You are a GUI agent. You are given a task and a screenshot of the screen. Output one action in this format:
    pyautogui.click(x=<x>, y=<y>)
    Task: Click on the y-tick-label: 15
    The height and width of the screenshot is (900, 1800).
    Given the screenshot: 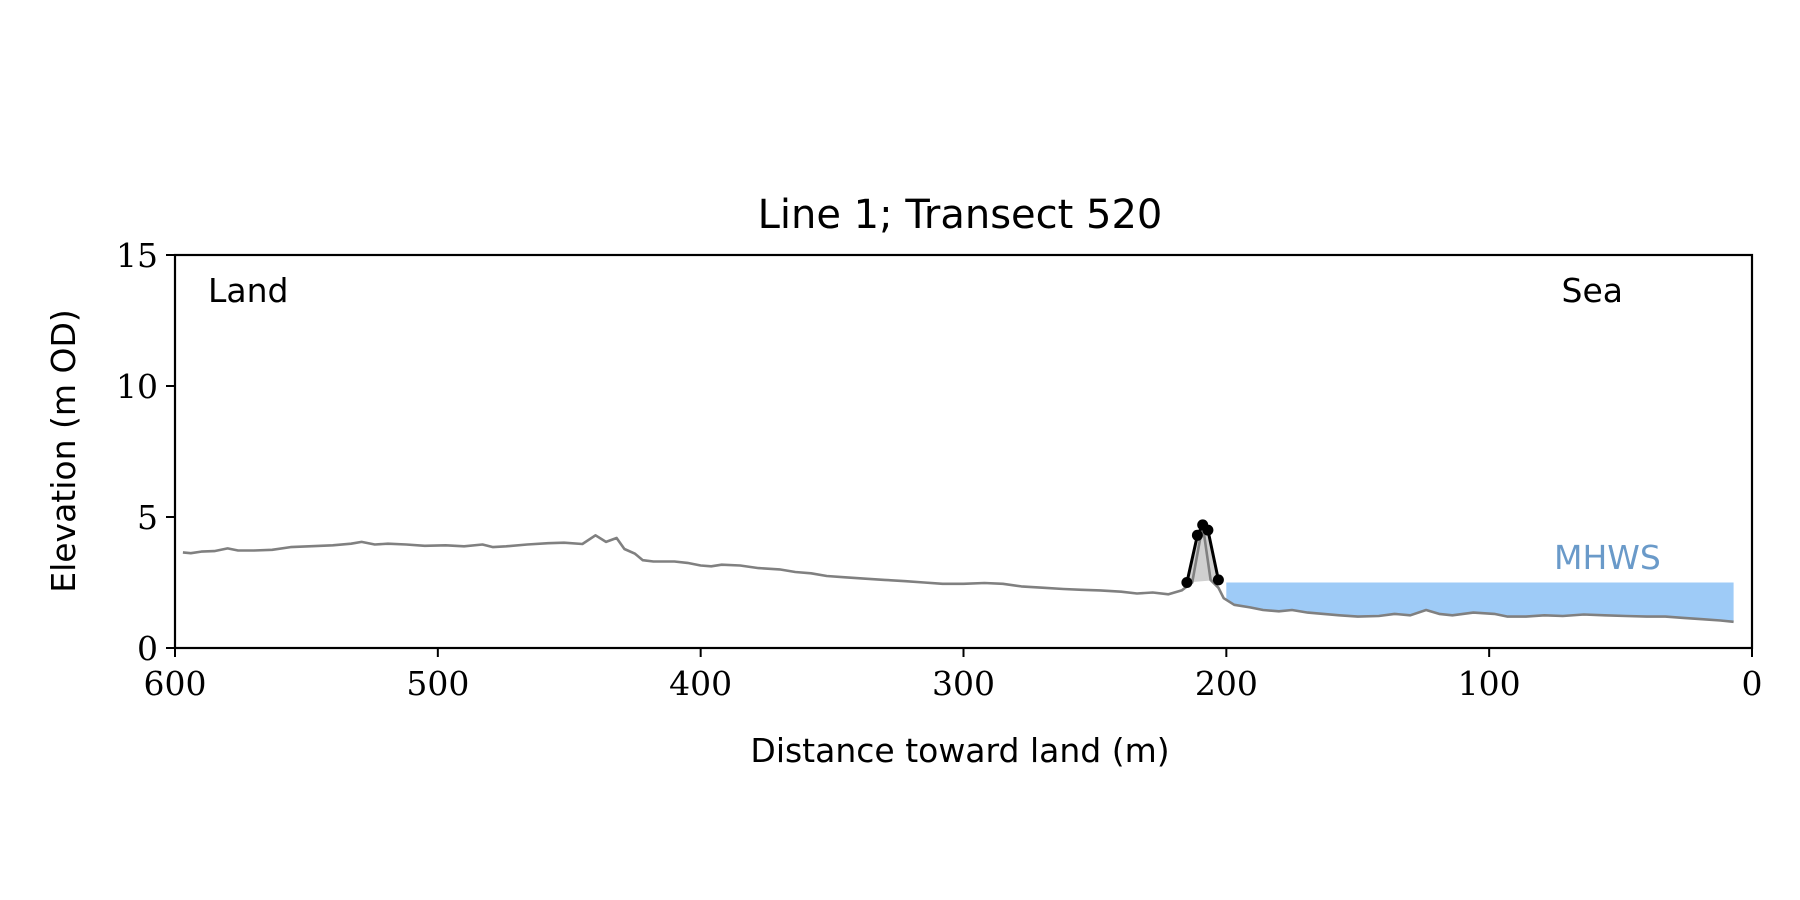 What is the action you would take?
    pyautogui.click(x=137, y=255)
    